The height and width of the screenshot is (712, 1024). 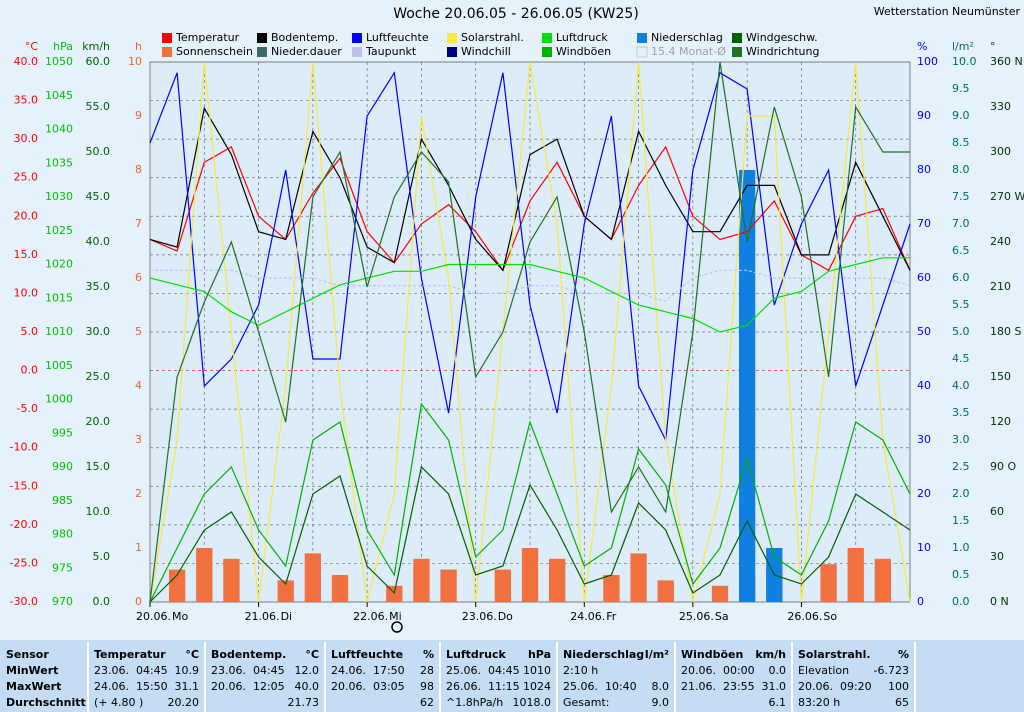 I want to click on tick-label: 6.0, so click(x=961, y=277).